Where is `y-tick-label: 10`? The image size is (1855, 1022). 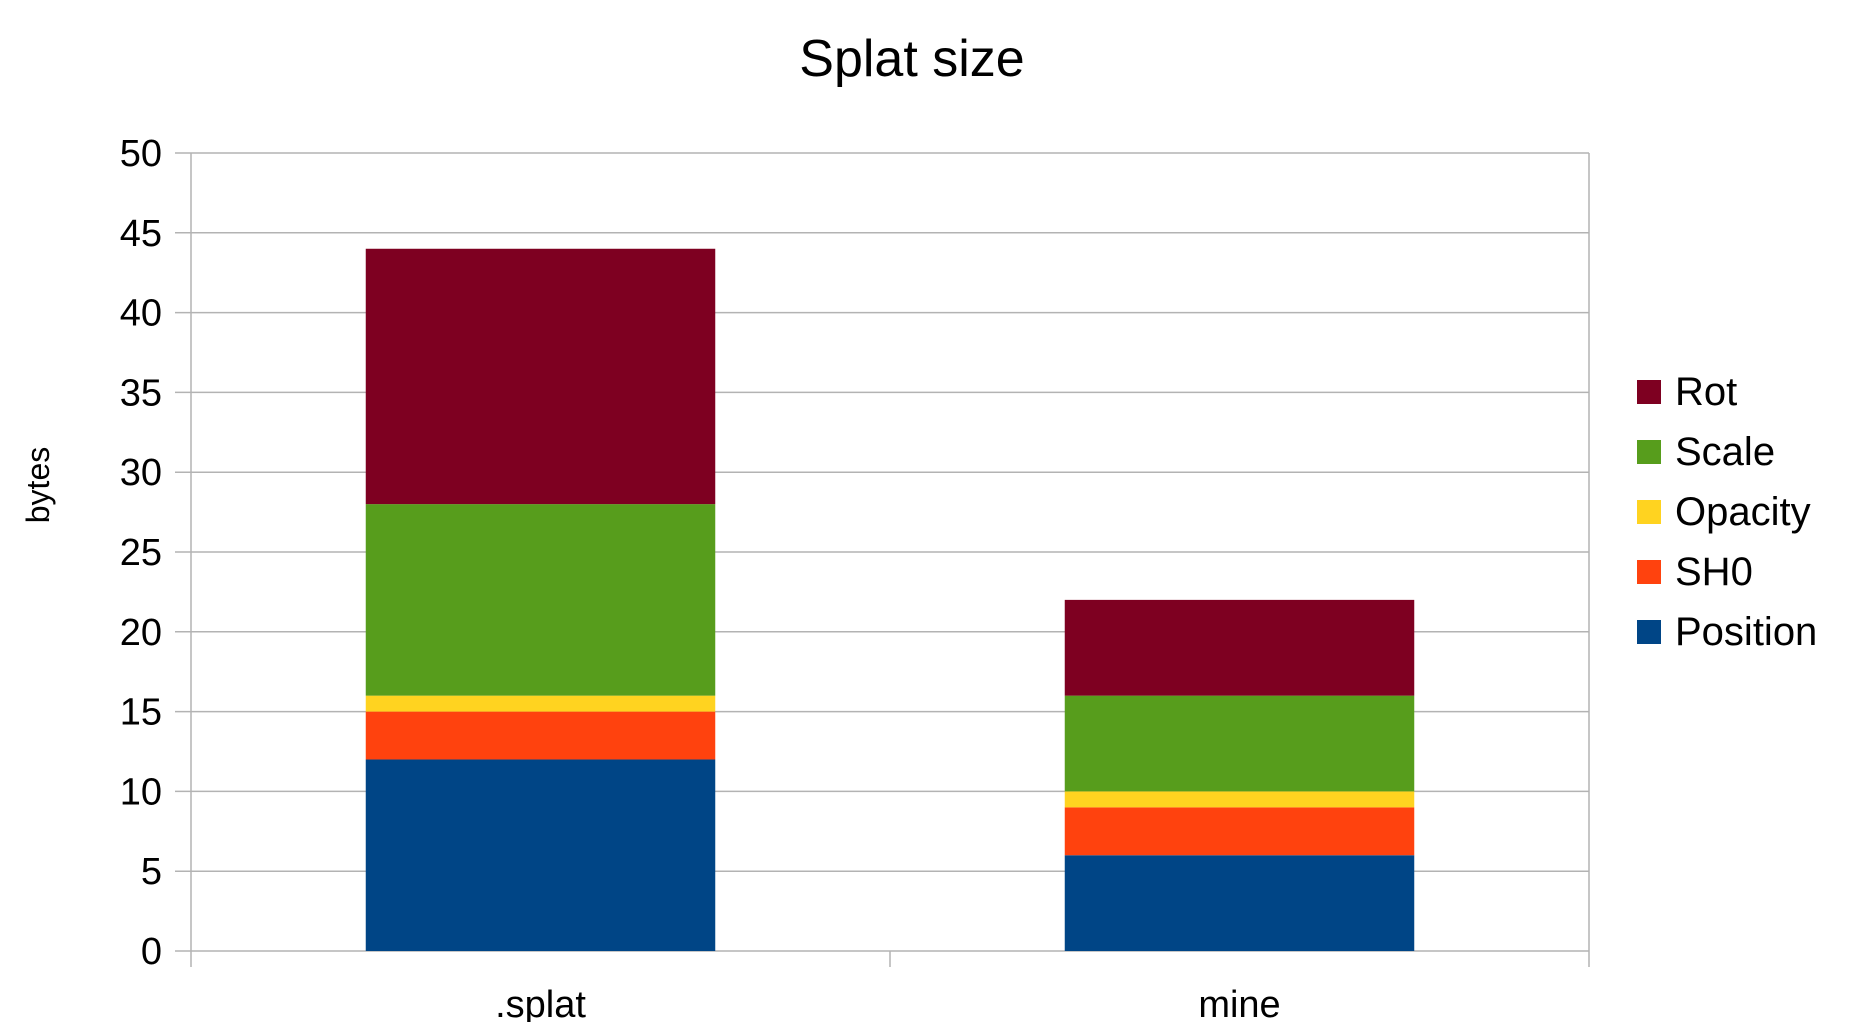 y-tick-label: 10 is located at coordinates (141, 792).